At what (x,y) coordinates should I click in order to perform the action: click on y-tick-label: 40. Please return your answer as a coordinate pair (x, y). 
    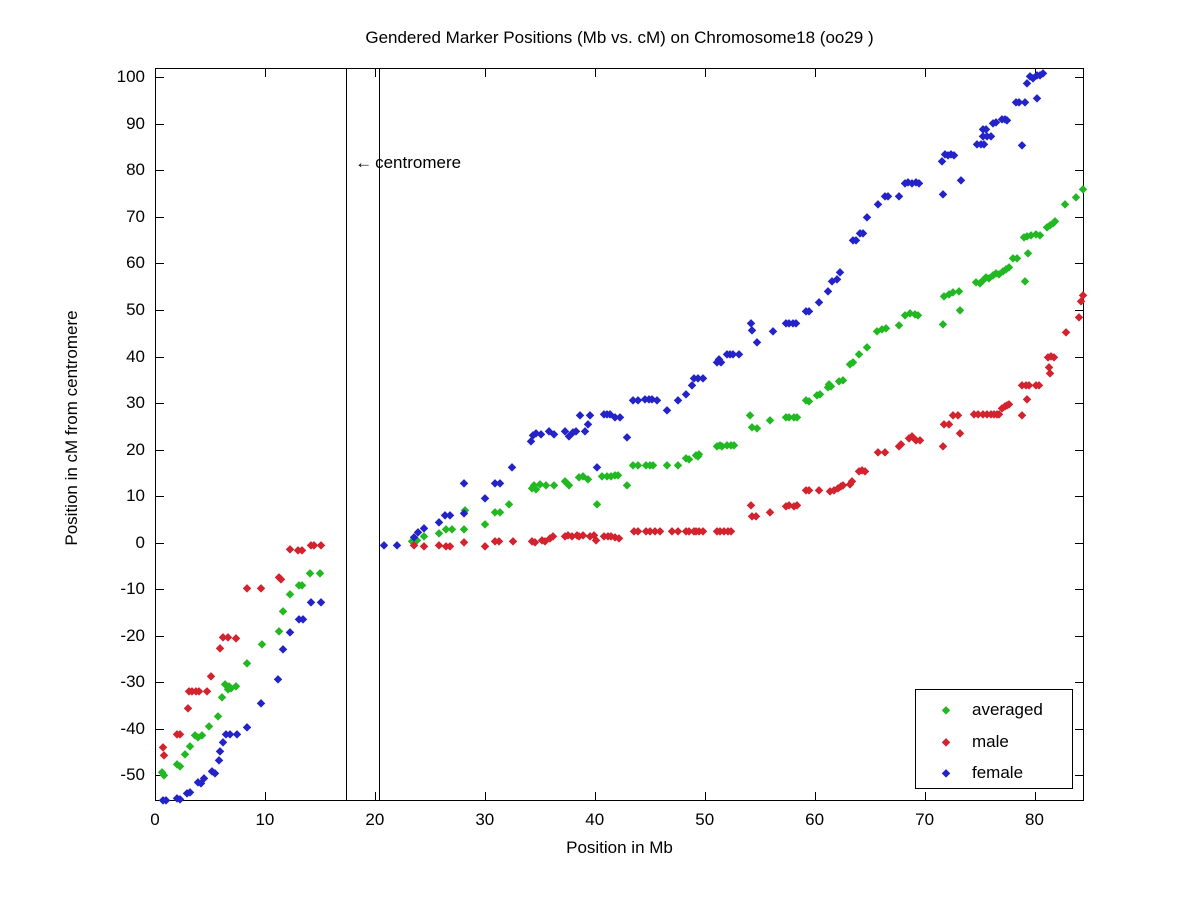
    Looking at the image, I should click on (135, 356).